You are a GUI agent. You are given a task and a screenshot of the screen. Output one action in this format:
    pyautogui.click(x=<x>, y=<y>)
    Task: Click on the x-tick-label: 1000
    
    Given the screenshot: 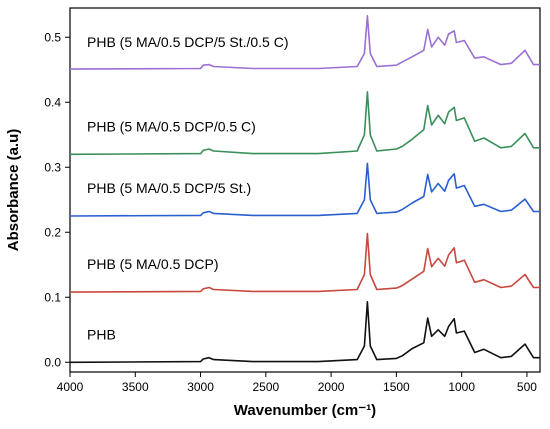 What is the action you would take?
    pyautogui.click(x=461, y=387)
    